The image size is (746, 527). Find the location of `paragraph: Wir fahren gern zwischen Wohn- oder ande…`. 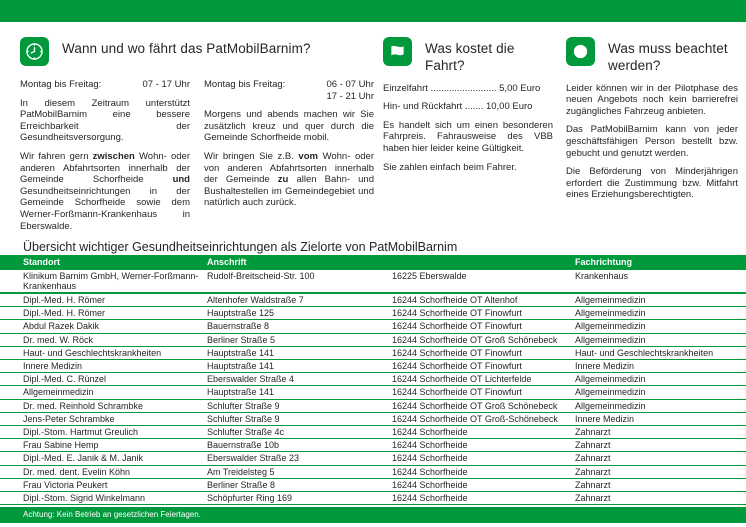

paragraph: Wir fahren gern zwischen Wohn- oder ande… is located at coordinates (105, 191).